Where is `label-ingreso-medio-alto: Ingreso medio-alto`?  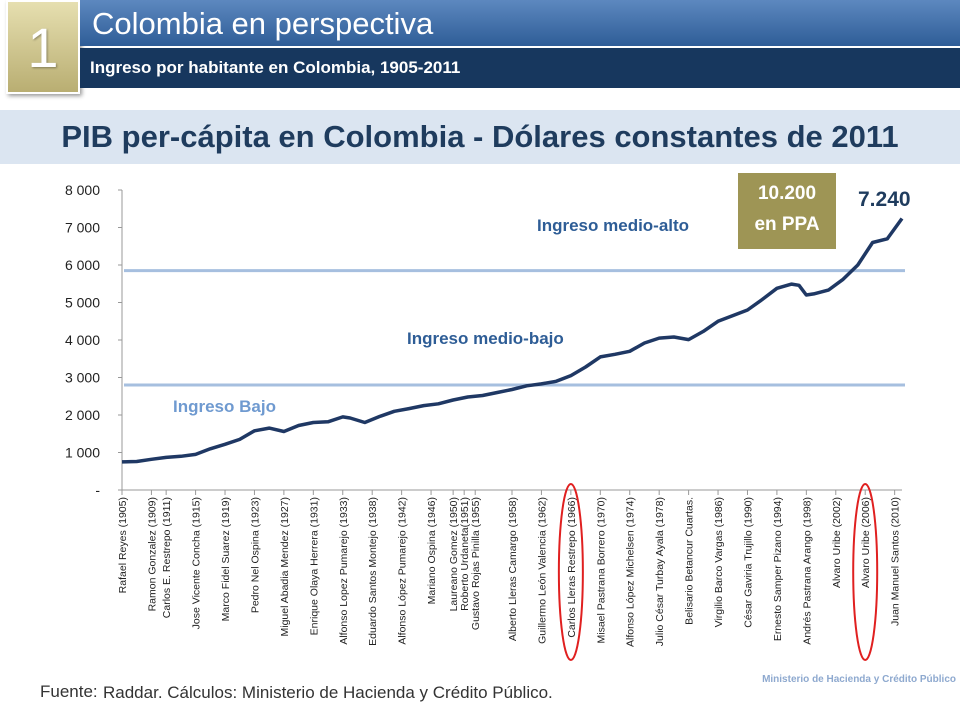
label-ingreso-medio-alto: Ingreso medio-alto is located at coordinates (613, 225).